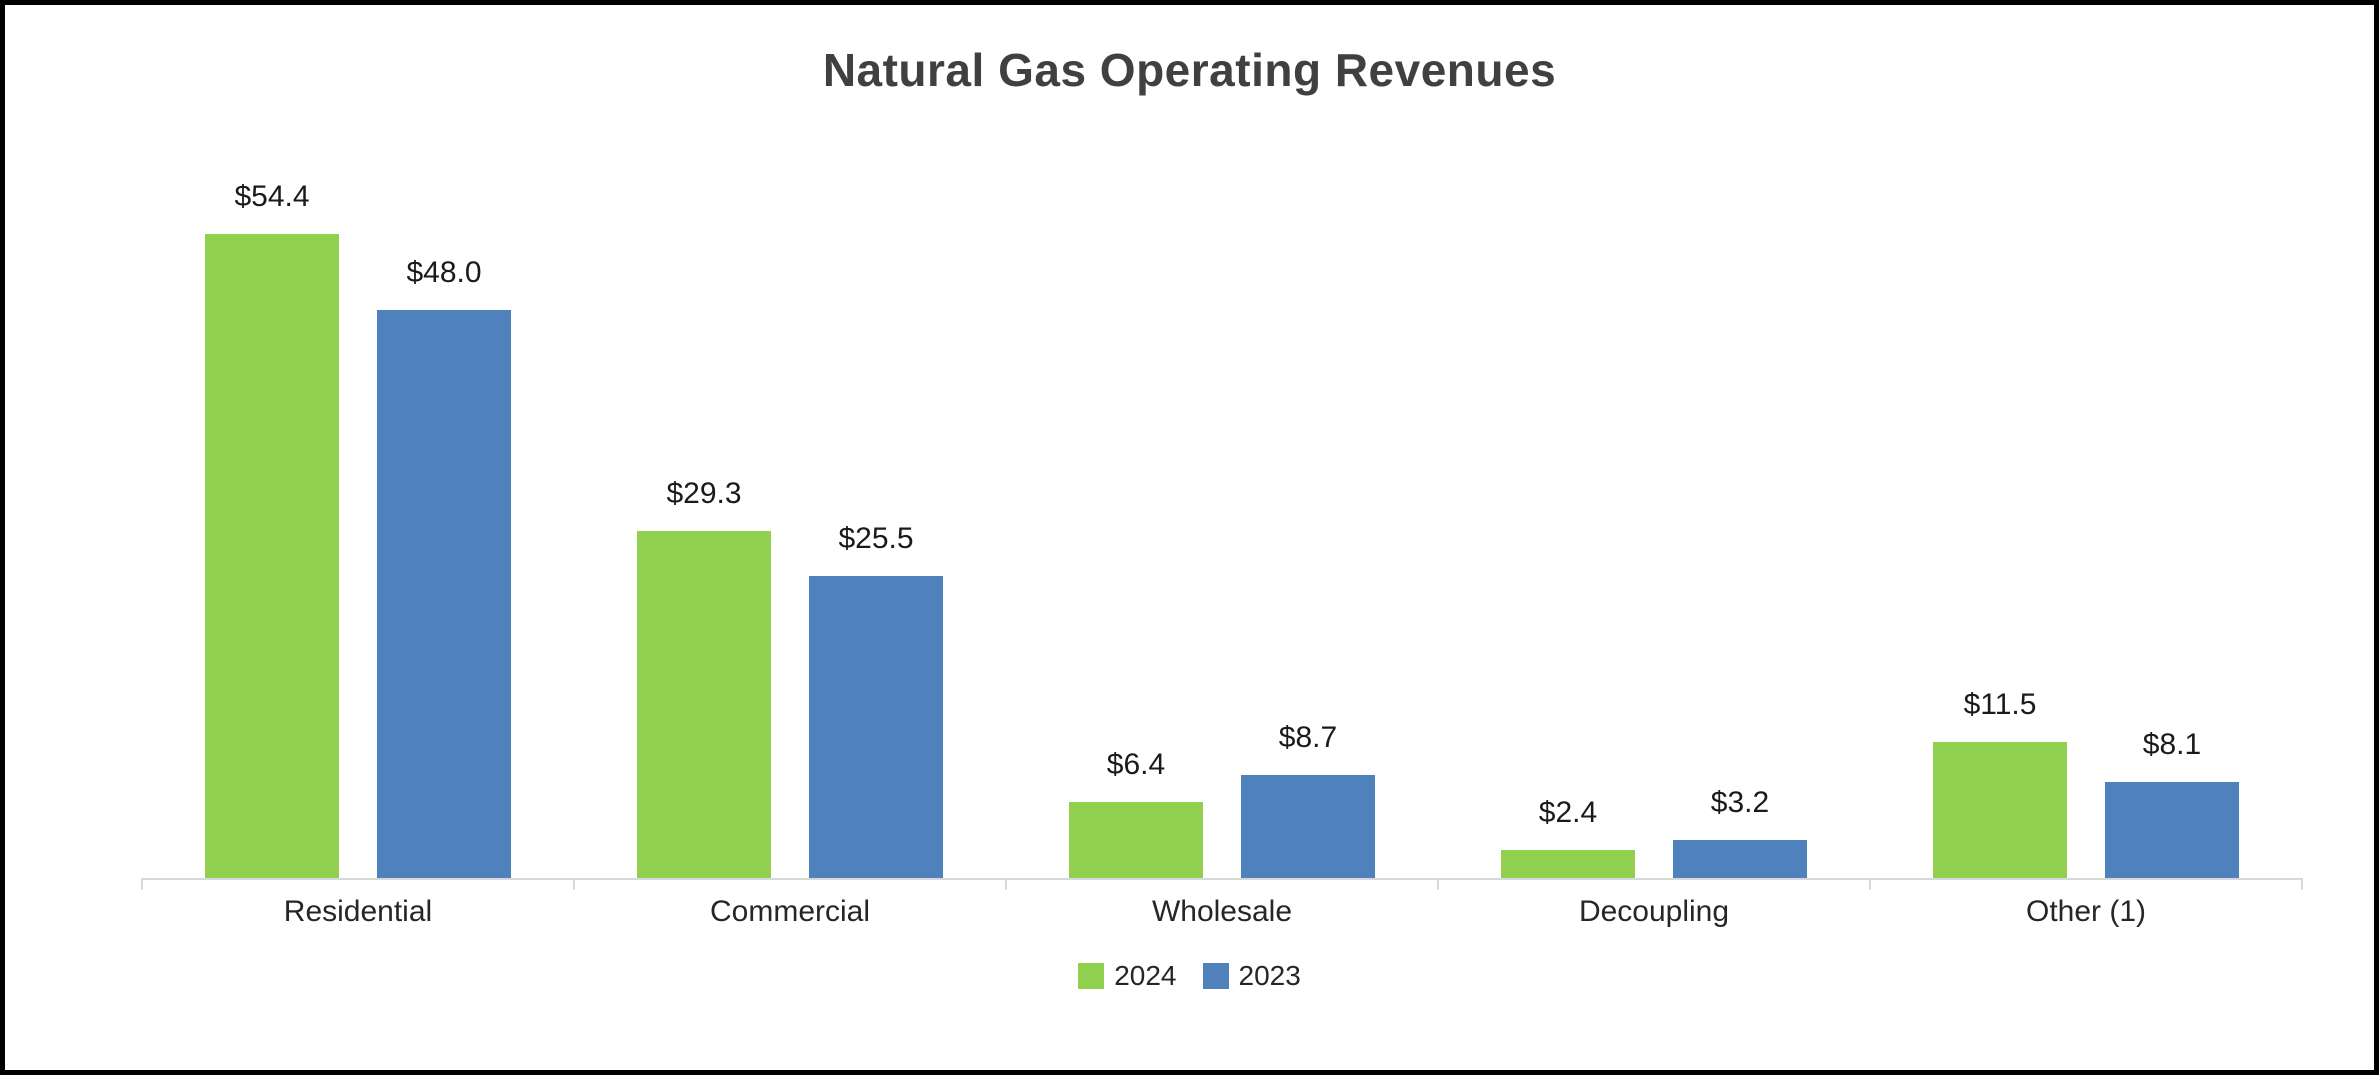  Describe the element at coordinates (704, 704) in the screenshot. I see `bar-2024-commercial` at that location.